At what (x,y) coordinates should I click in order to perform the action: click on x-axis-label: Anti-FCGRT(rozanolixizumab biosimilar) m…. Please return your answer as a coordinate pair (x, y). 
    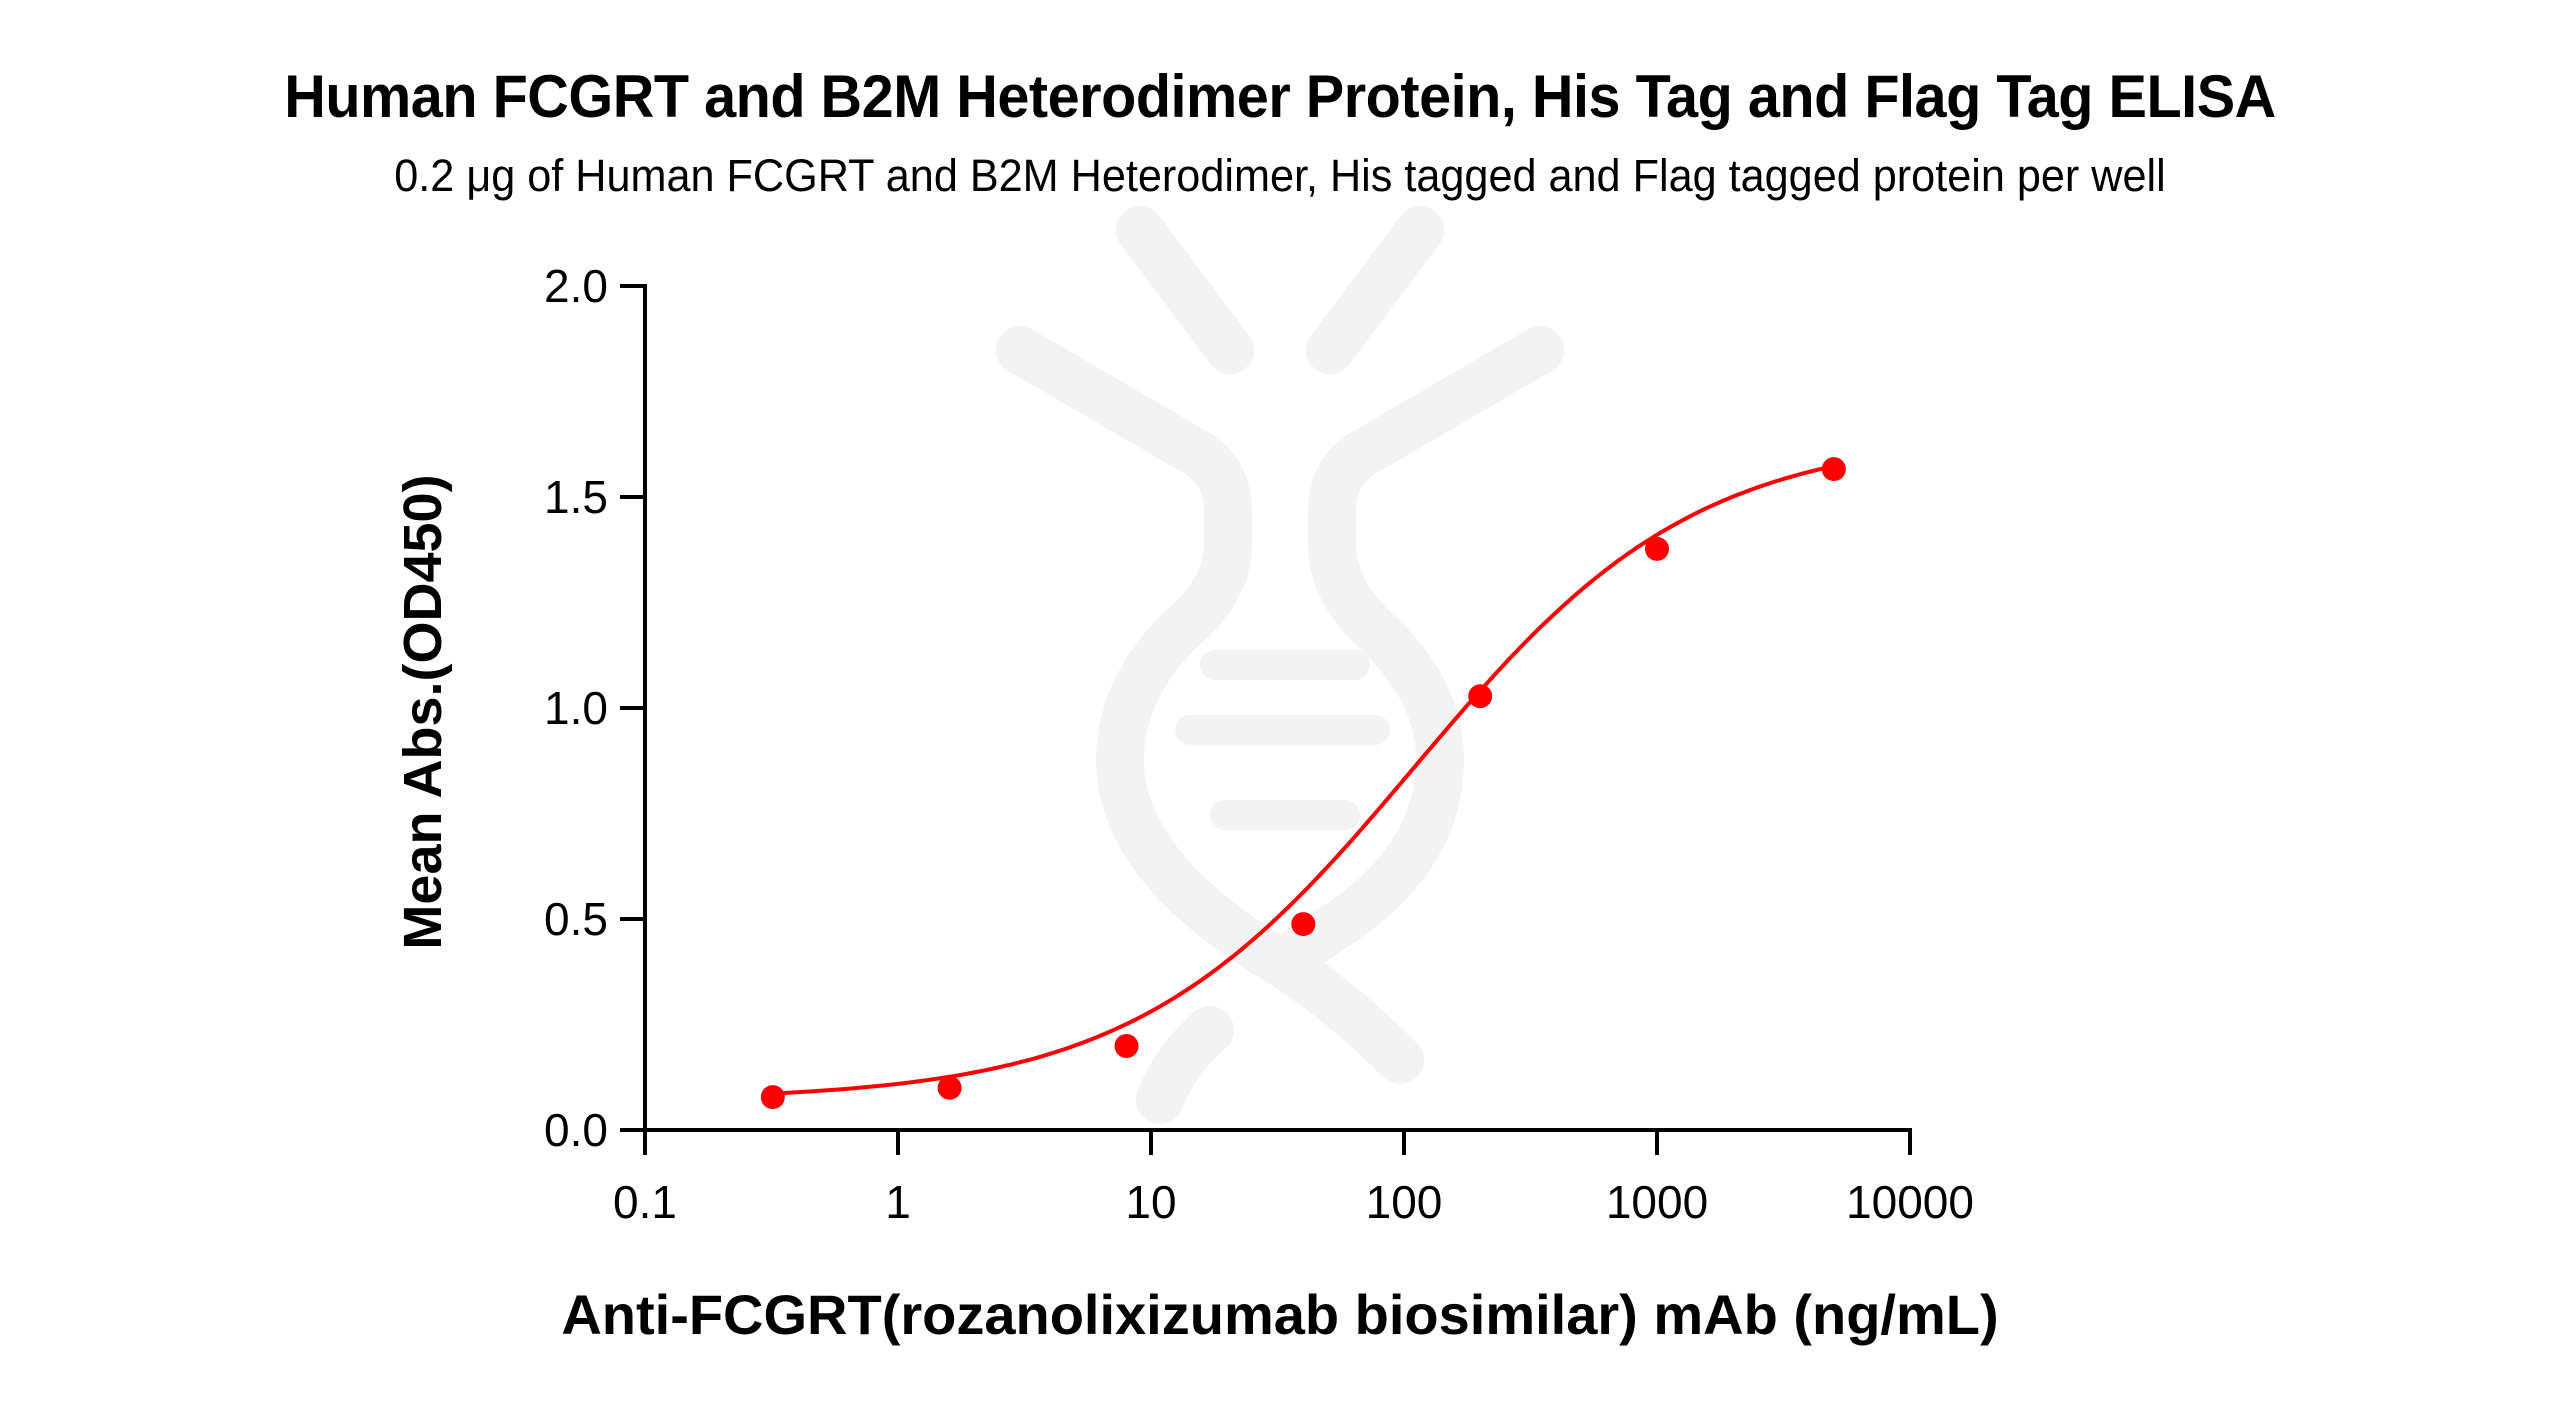
    Looking at the image, I should click on (1280, 1314).